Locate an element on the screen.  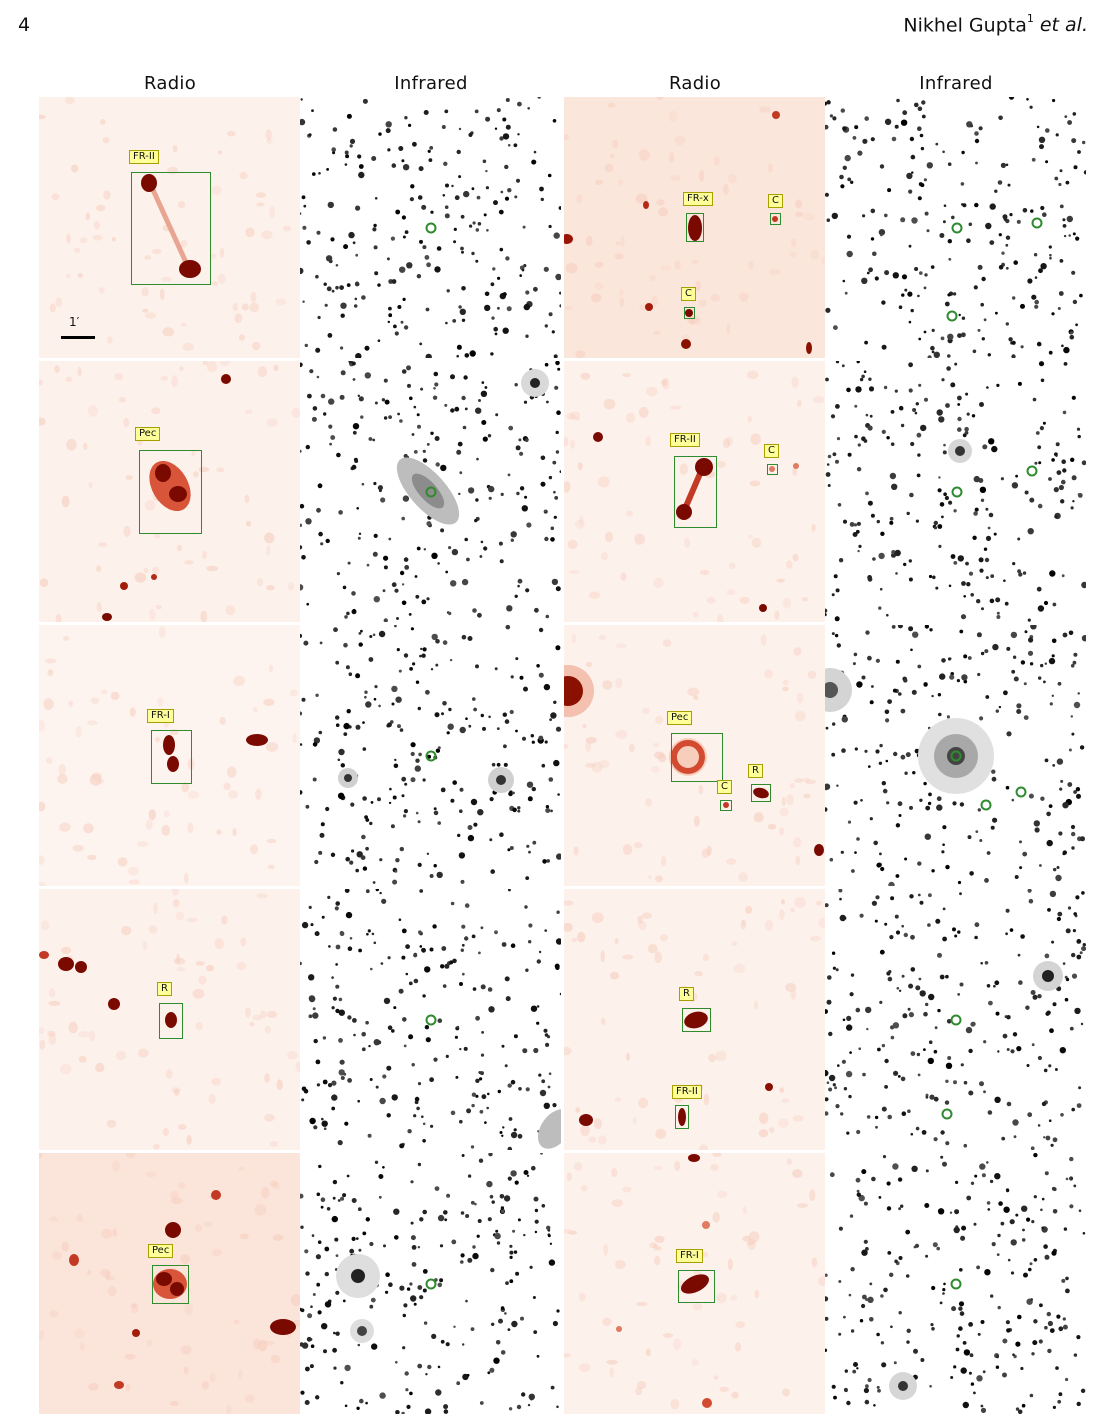
infrared-panel-r2-right is located at coordinates (955, 491).